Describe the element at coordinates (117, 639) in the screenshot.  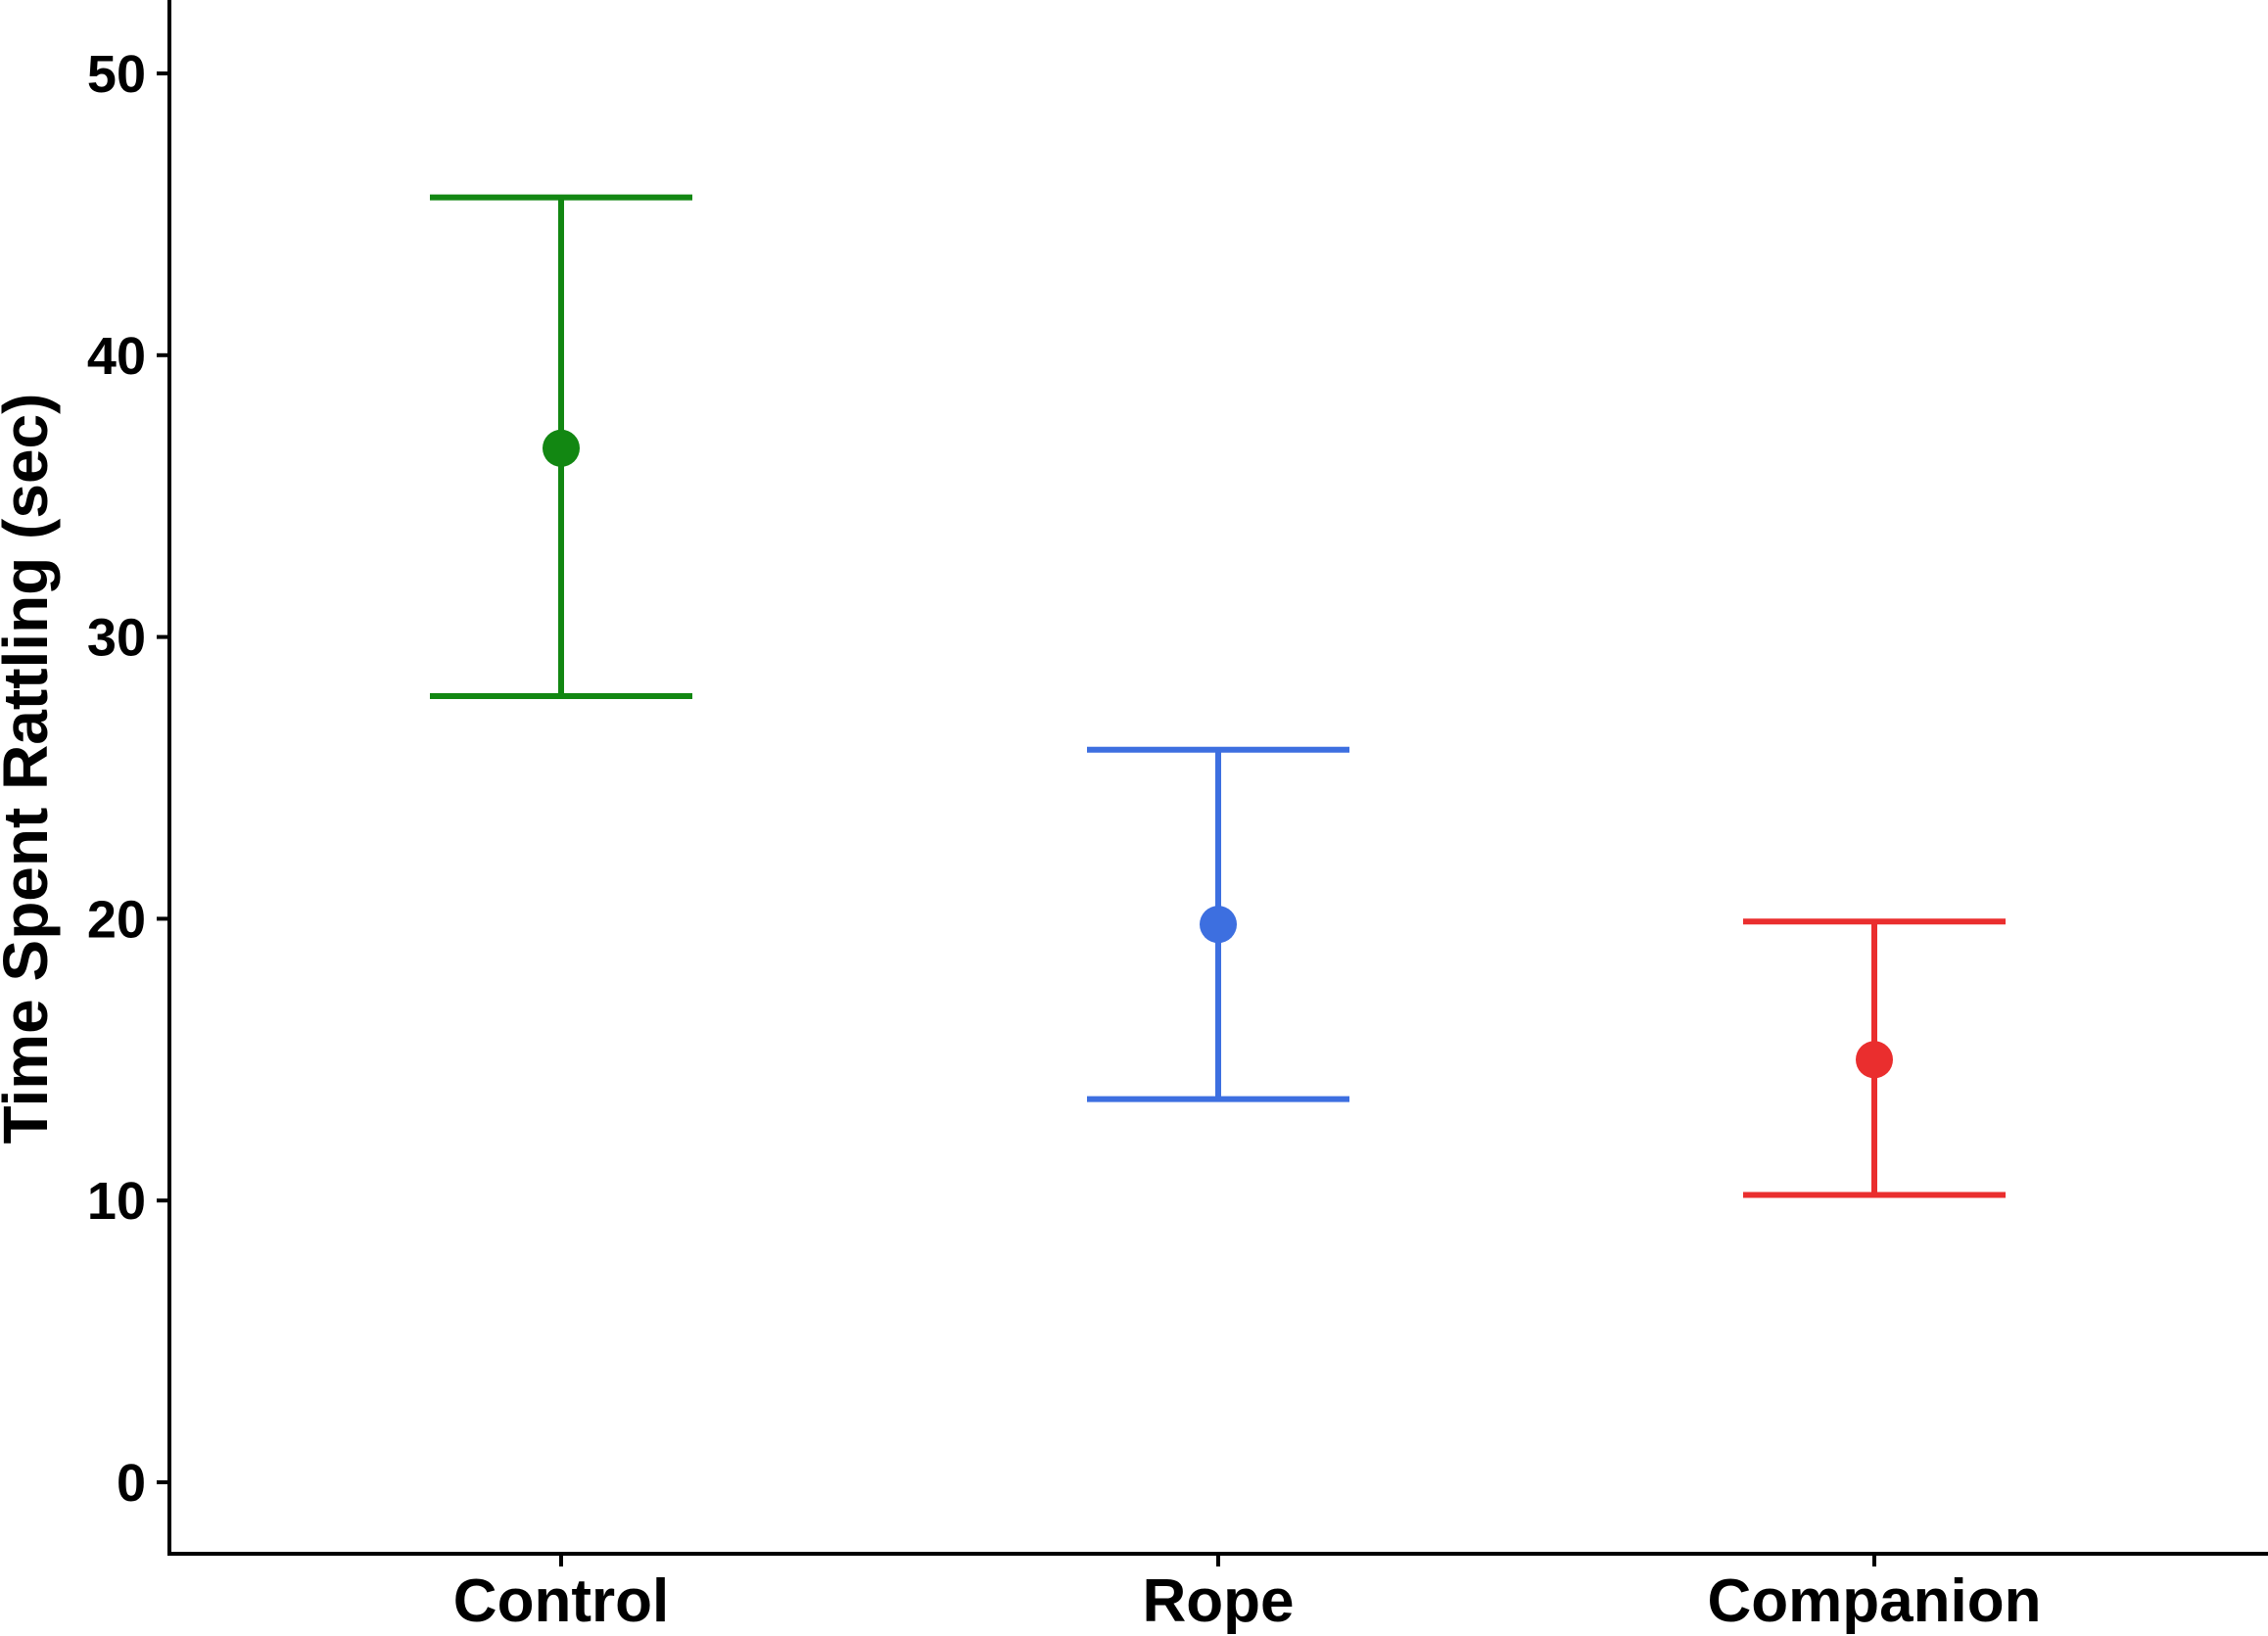
I see `y-tick-label: 30` at that location.